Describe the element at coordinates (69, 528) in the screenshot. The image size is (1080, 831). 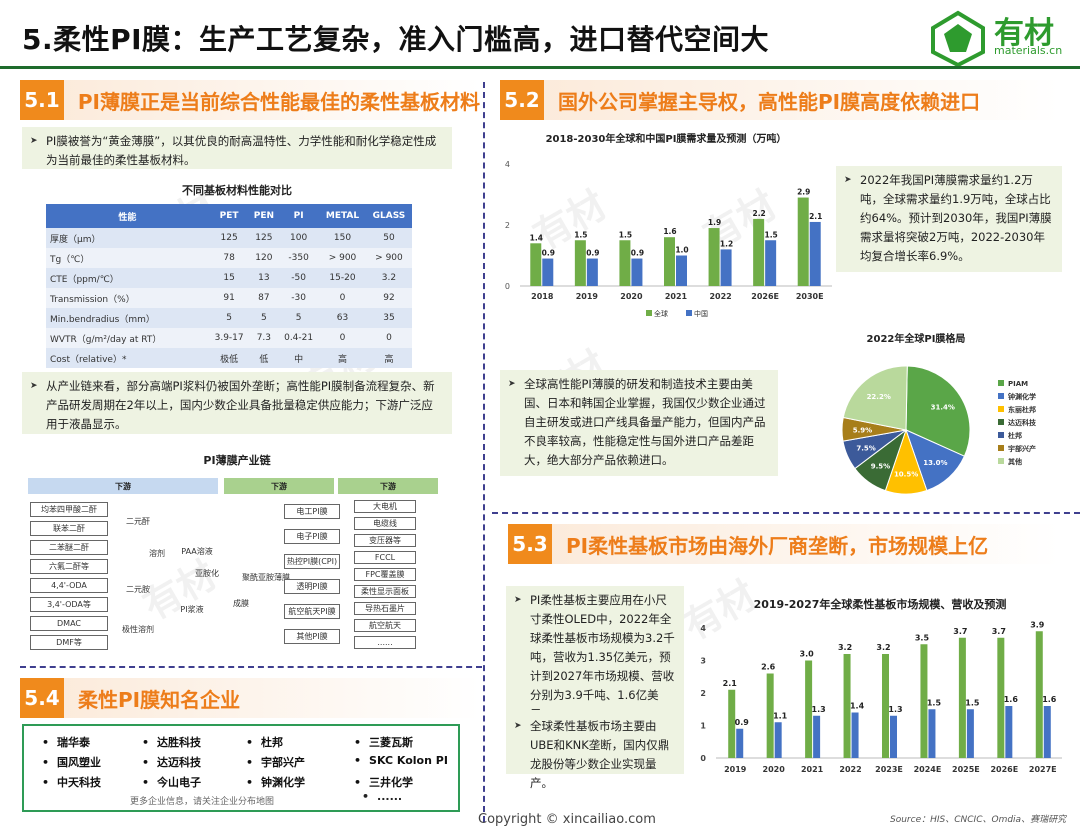
I see `chain-raw-material: 联苯二酐` at that location.